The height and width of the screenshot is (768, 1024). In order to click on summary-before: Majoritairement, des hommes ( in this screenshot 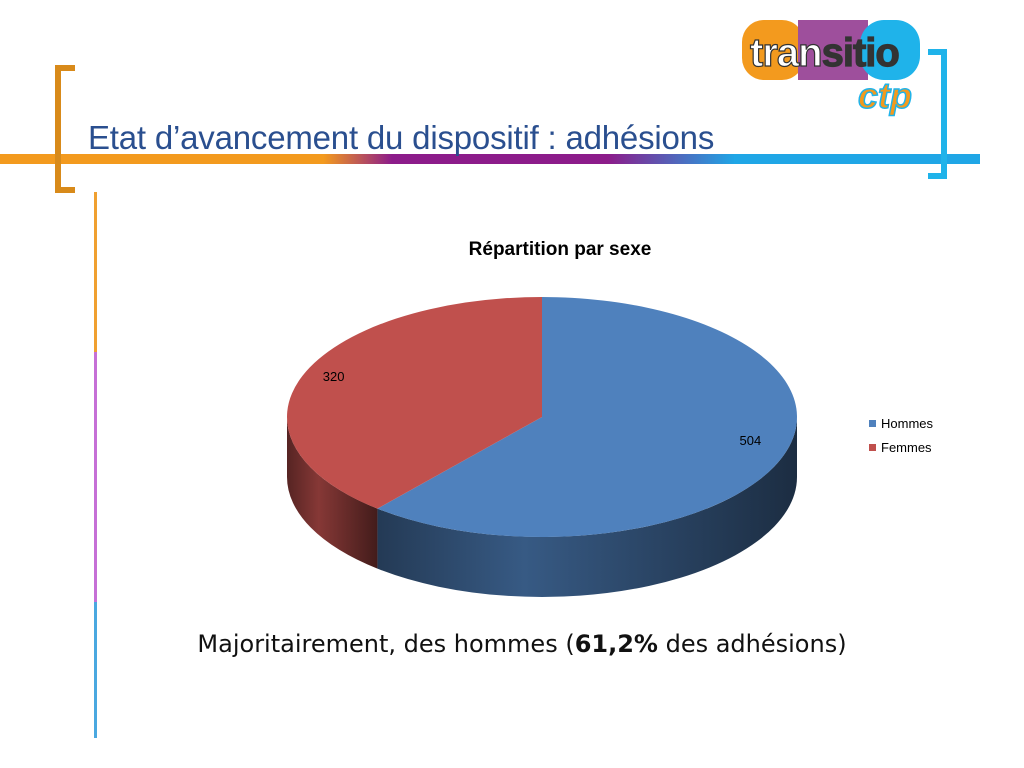, I will do `click(386, 644)`.